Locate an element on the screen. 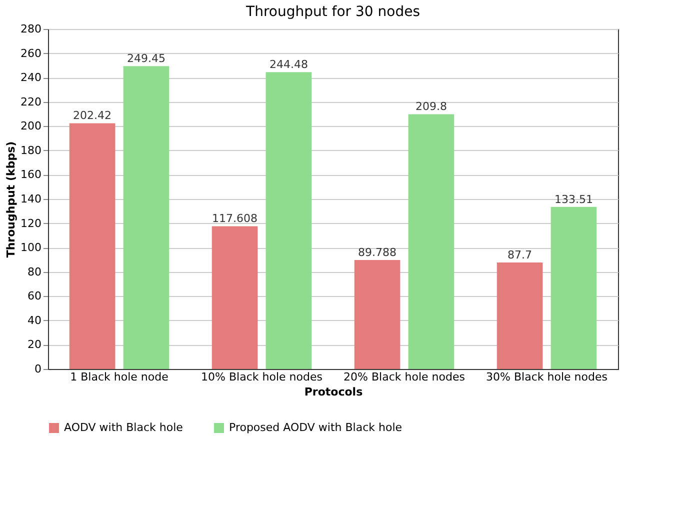  y-axis-title: Throughput (kbps) is located at coordinates (11, 199).